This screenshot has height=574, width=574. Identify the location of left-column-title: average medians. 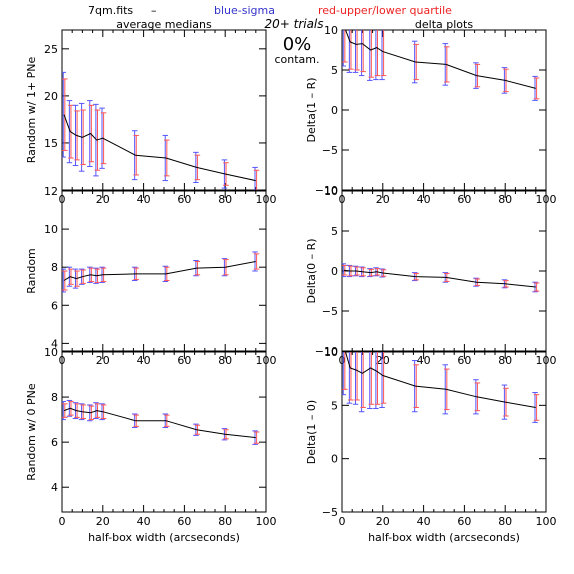
(164, 24).